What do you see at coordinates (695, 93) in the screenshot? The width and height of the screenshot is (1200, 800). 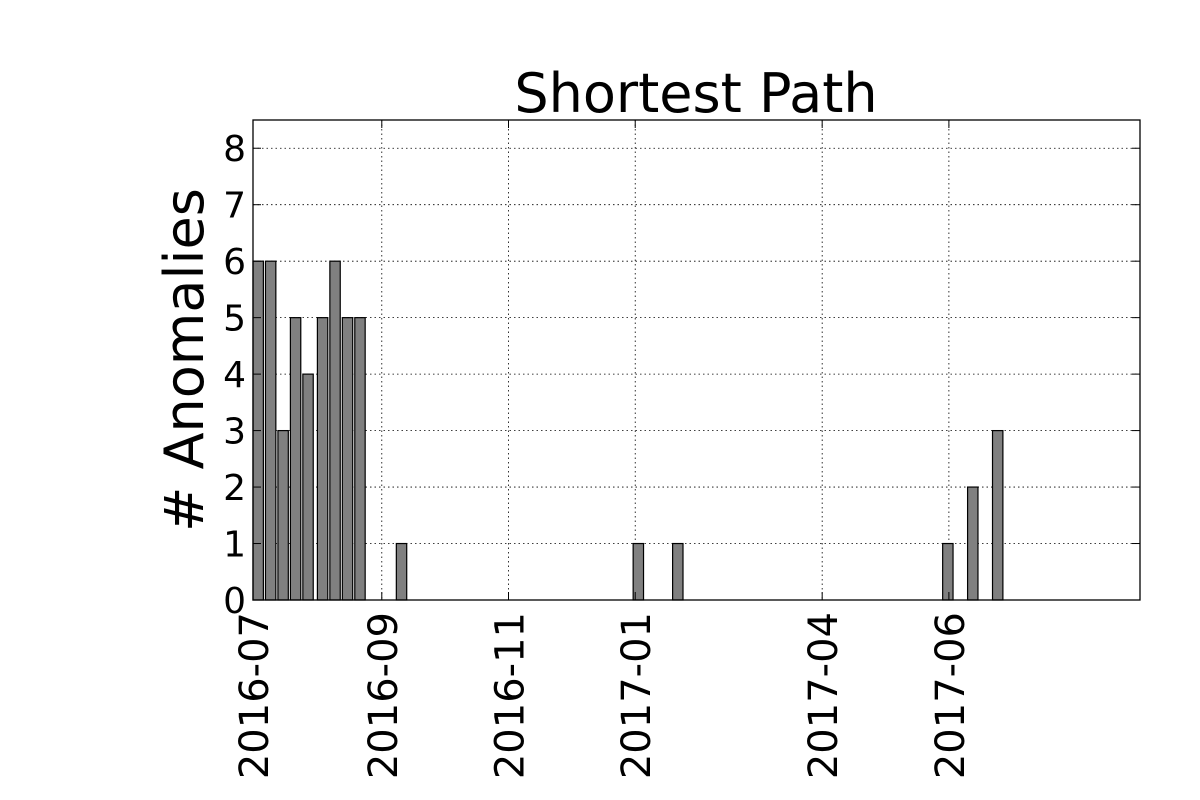 I see `chart-title: Shortest Path` at bounding box center [695, 93].